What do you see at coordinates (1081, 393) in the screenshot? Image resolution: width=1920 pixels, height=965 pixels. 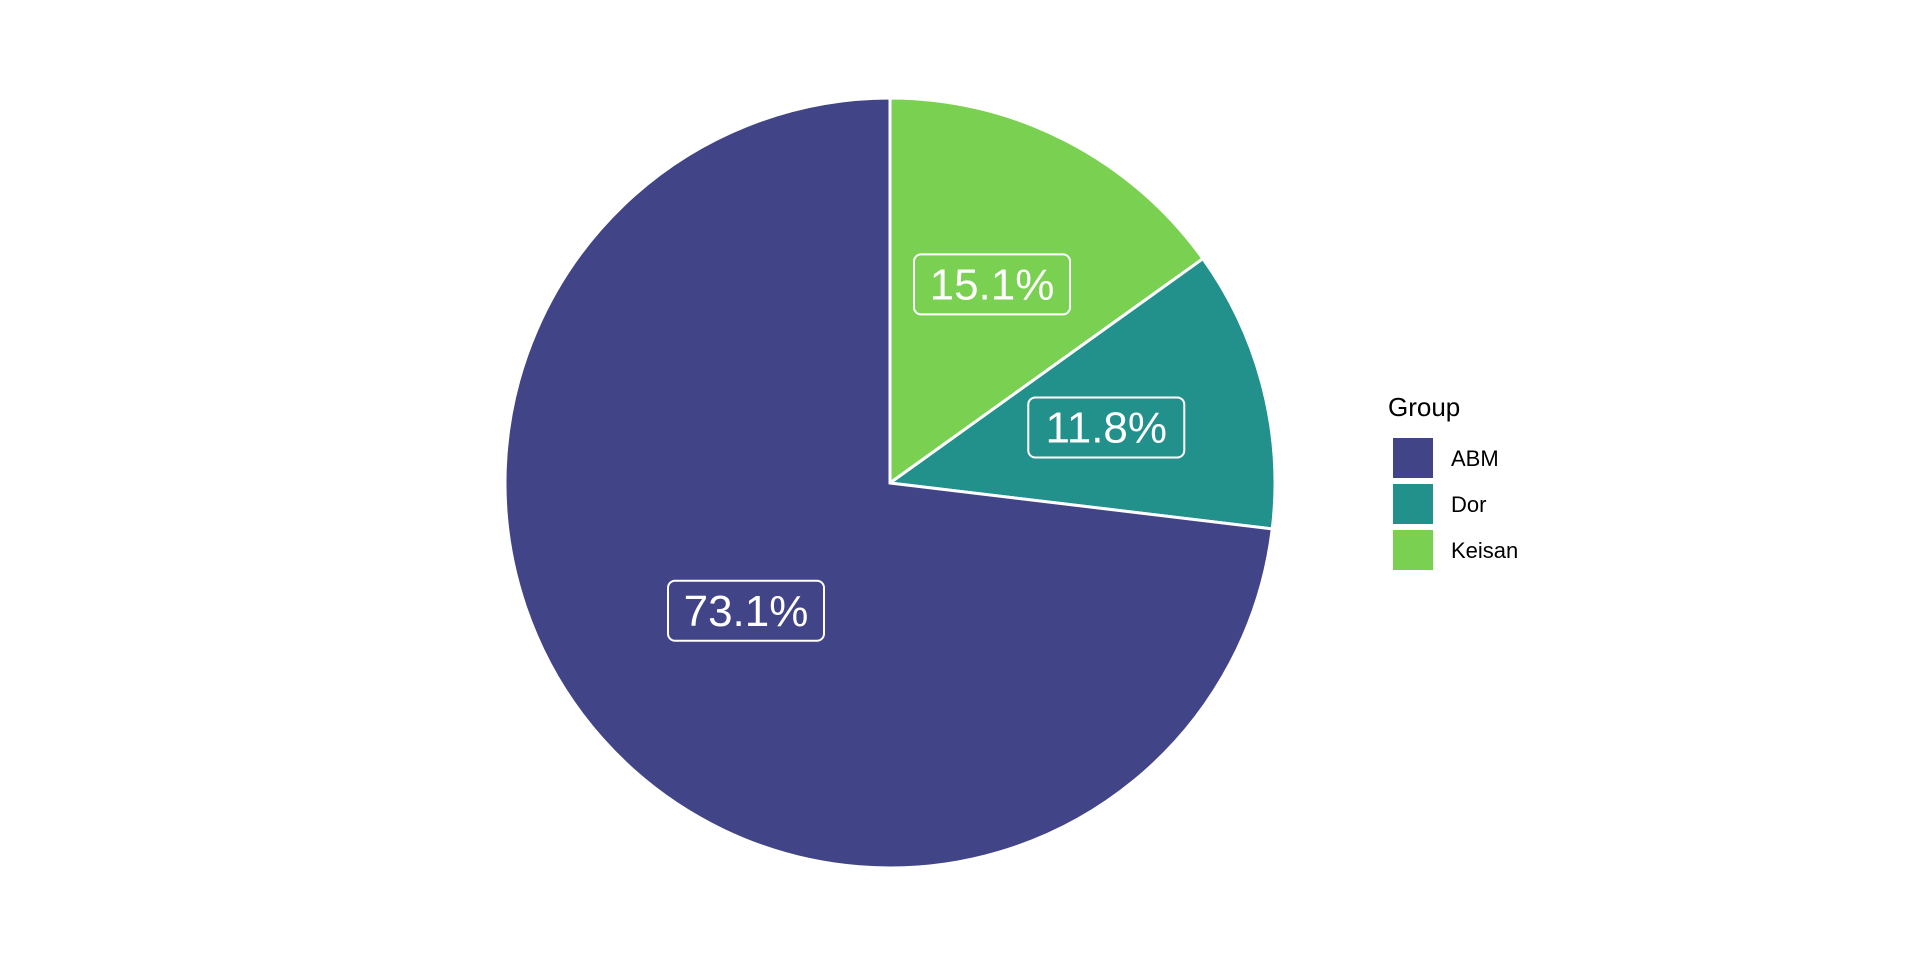 I see `pie-slice-dor` at bounding box center [1081, 393].